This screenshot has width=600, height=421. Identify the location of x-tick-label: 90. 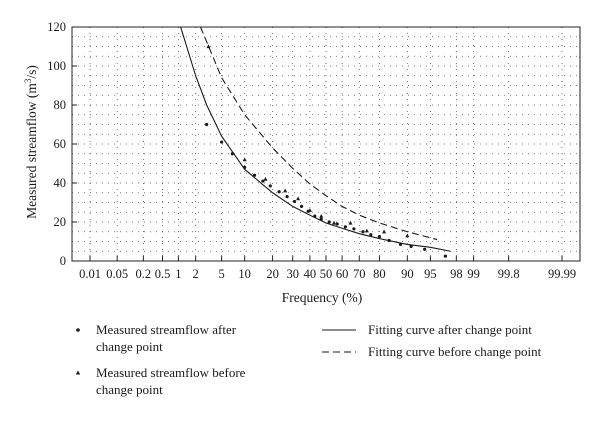
(407, 274).